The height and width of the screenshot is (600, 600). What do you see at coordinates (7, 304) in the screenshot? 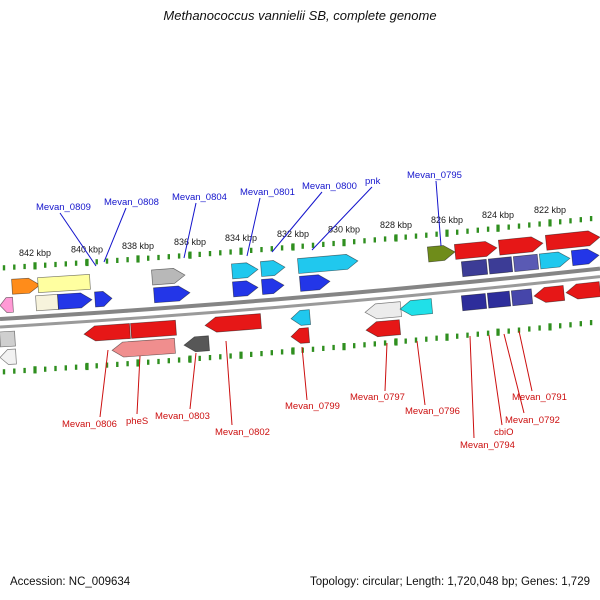
I see `gene-pink-left` at bounding box center [7, 304].